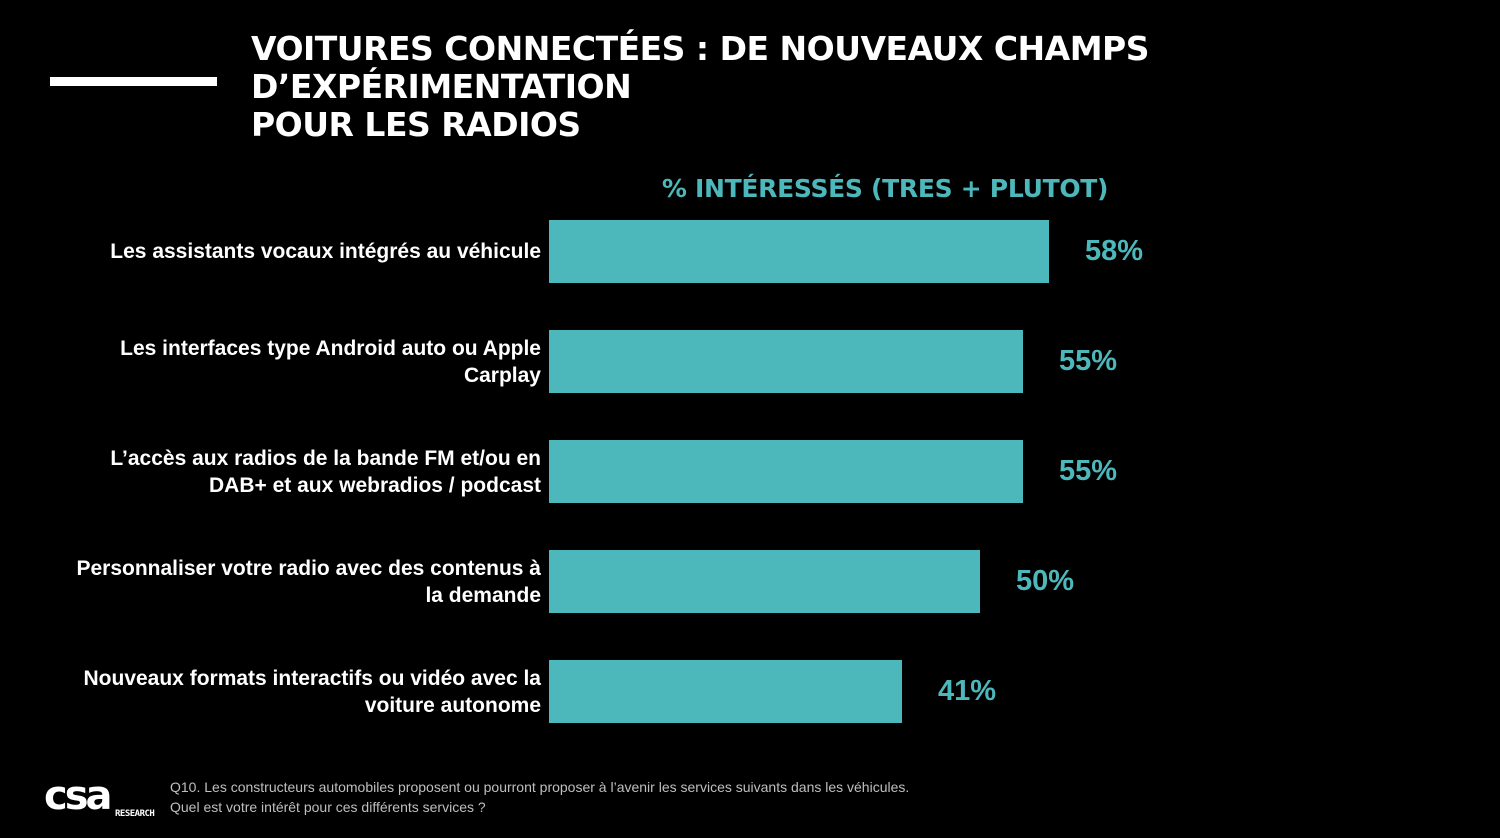 This screenshot has width=1500, height=838. Describe the element at coordinates (416, 124) in the screenshot. I see `page-title-line-2: POUR LES RADIOS` at that location.